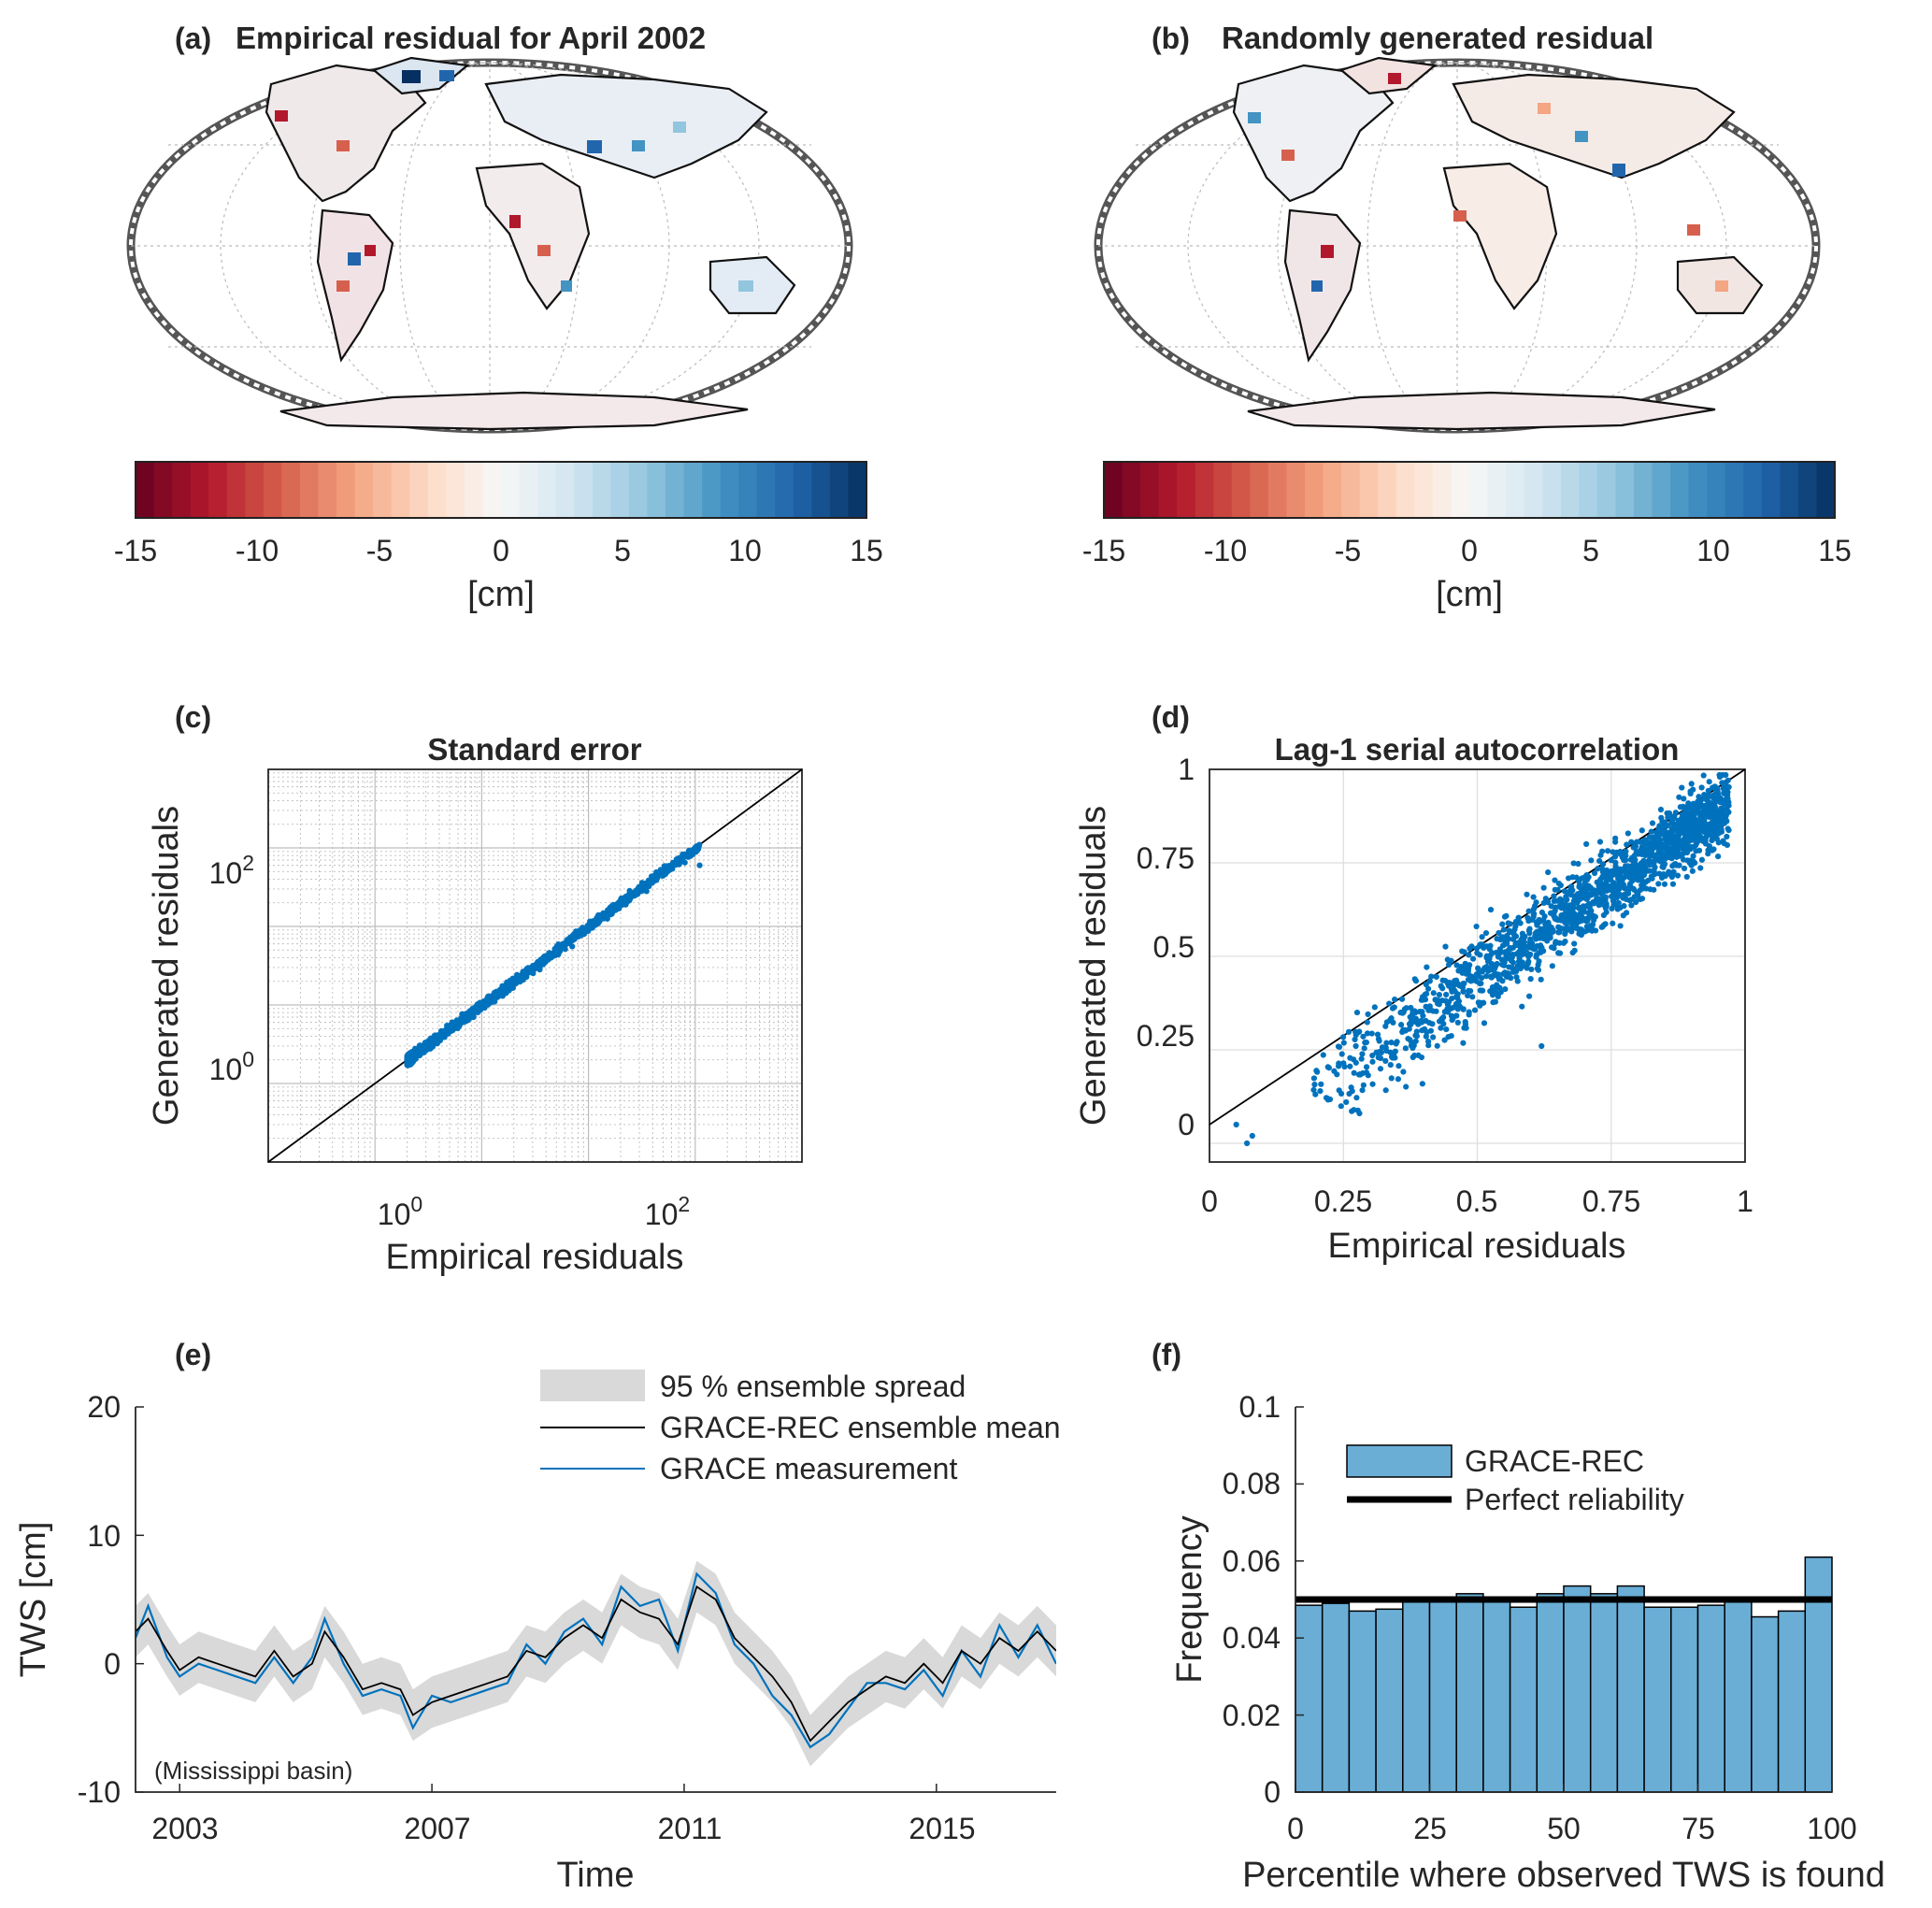 This screenshot has height=1908, width=1932. I want to click on chart-e-spread-band, so click(596, 1663).